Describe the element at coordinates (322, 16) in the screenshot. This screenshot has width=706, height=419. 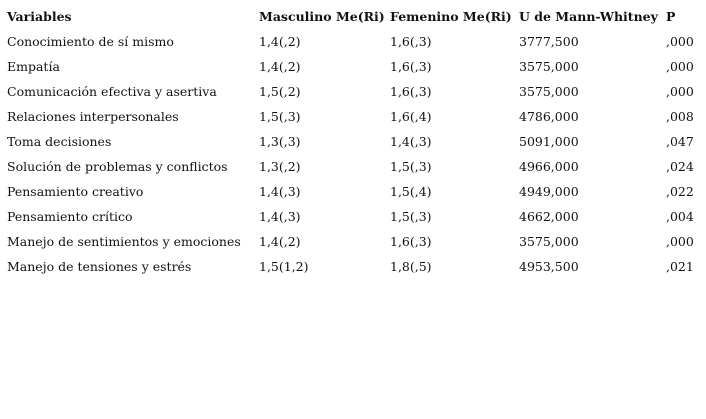
I see `header-cell: Masculino Me(Ri)` at that location.